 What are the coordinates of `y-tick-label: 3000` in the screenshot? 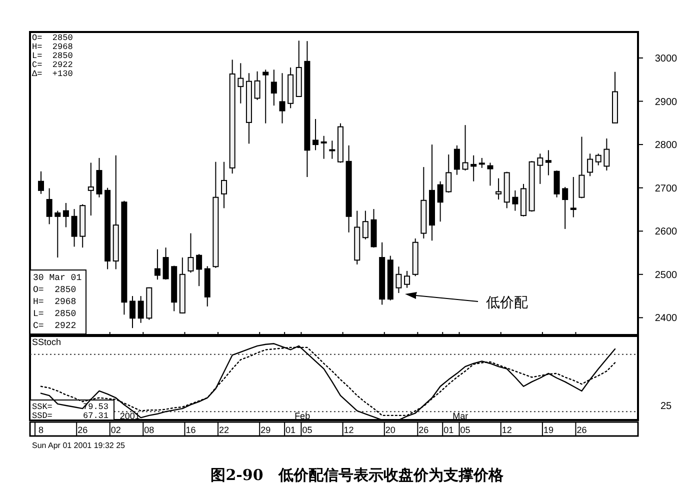 It's located at (666, 58).